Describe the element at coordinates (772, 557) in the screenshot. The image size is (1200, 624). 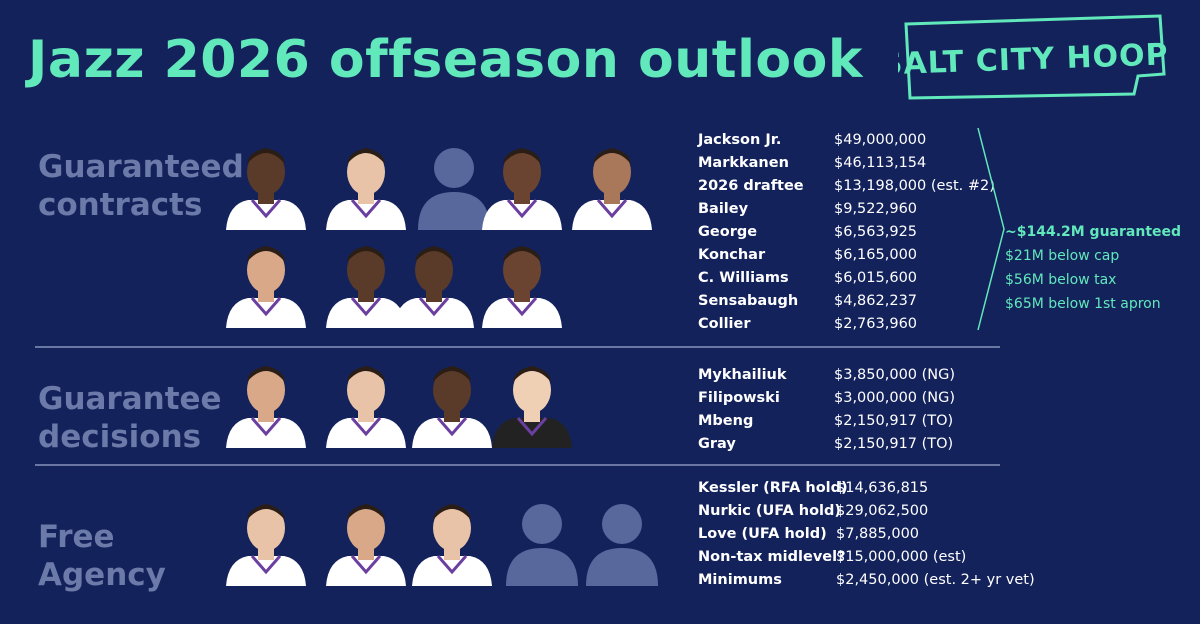
I see `player-name: Non-tax midlevel?` at that location.